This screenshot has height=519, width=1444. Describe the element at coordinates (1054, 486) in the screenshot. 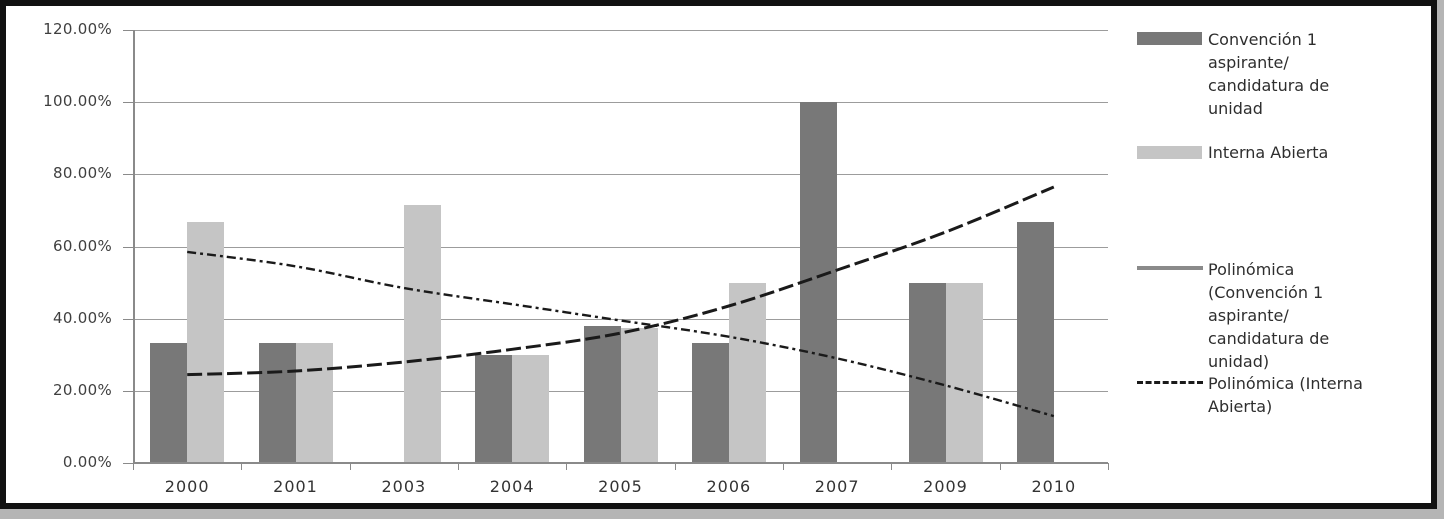

I see `x-axis-label: 2010` at that location.